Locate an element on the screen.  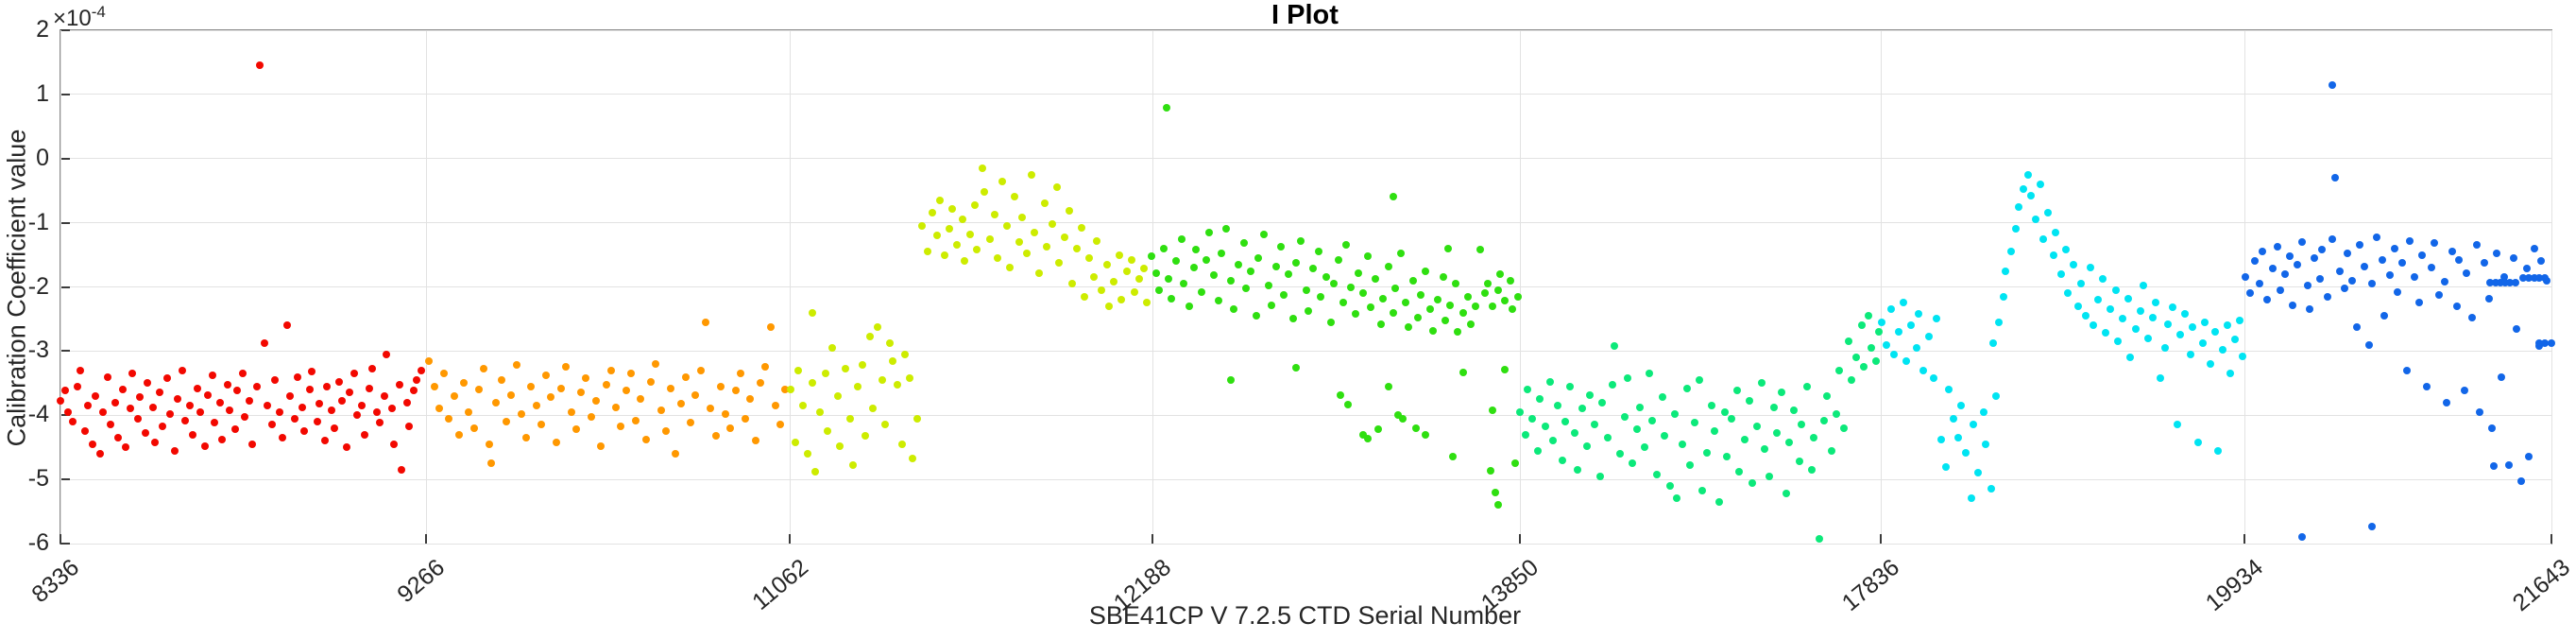
y-tick-label: -2 is located at coordinates (38, 286).